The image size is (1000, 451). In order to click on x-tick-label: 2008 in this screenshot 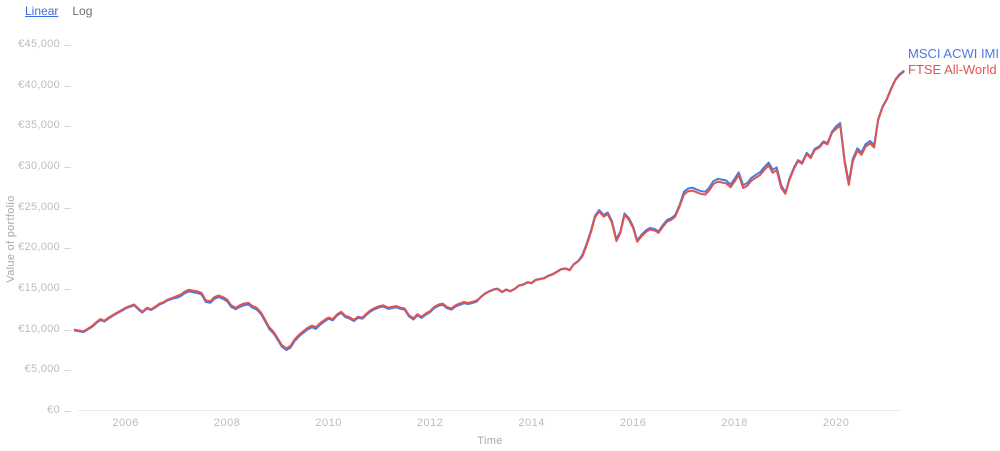, I will do `click(227, 423)`.